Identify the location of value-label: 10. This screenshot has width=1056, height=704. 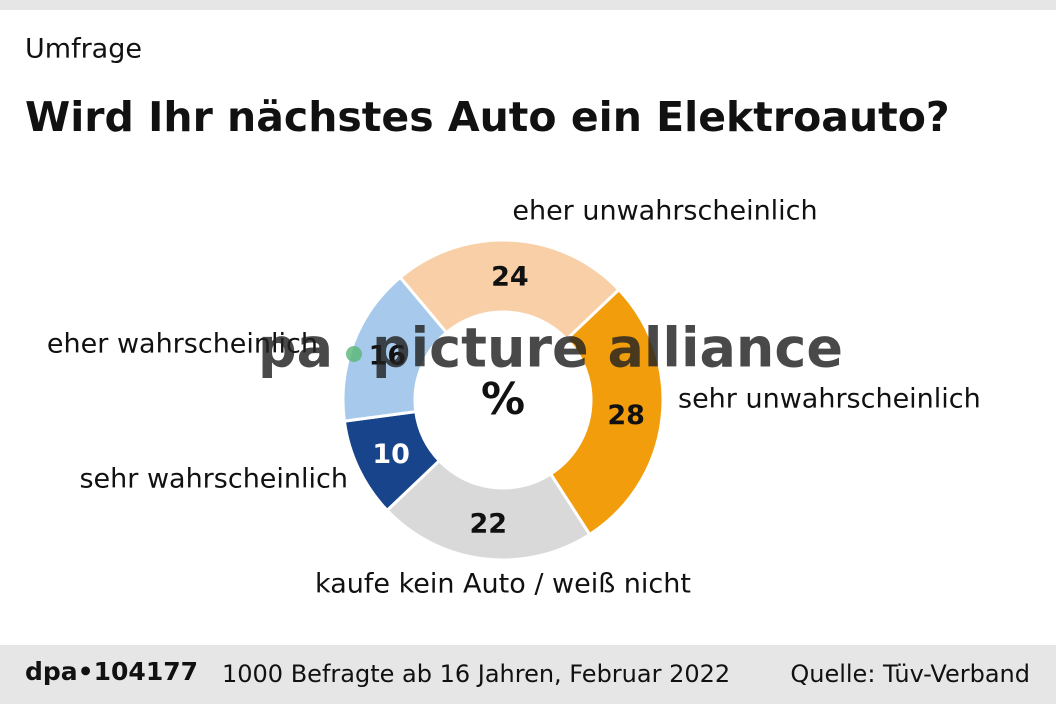
(391, 454).